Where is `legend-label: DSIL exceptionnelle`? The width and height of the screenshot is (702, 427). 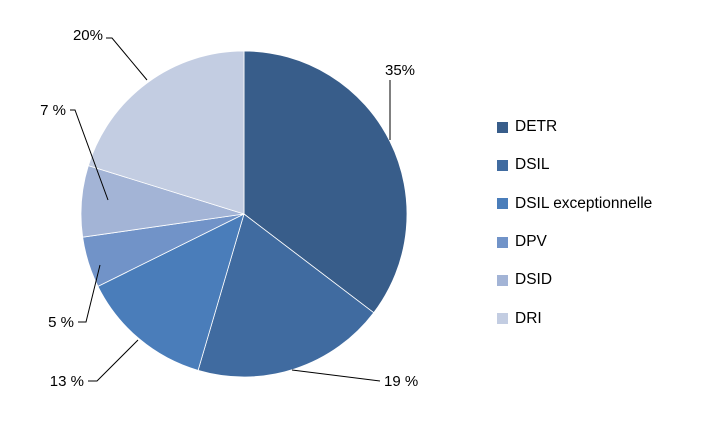
legend-label: DSIL exceptionnelle is located at coordinates (584, 203).